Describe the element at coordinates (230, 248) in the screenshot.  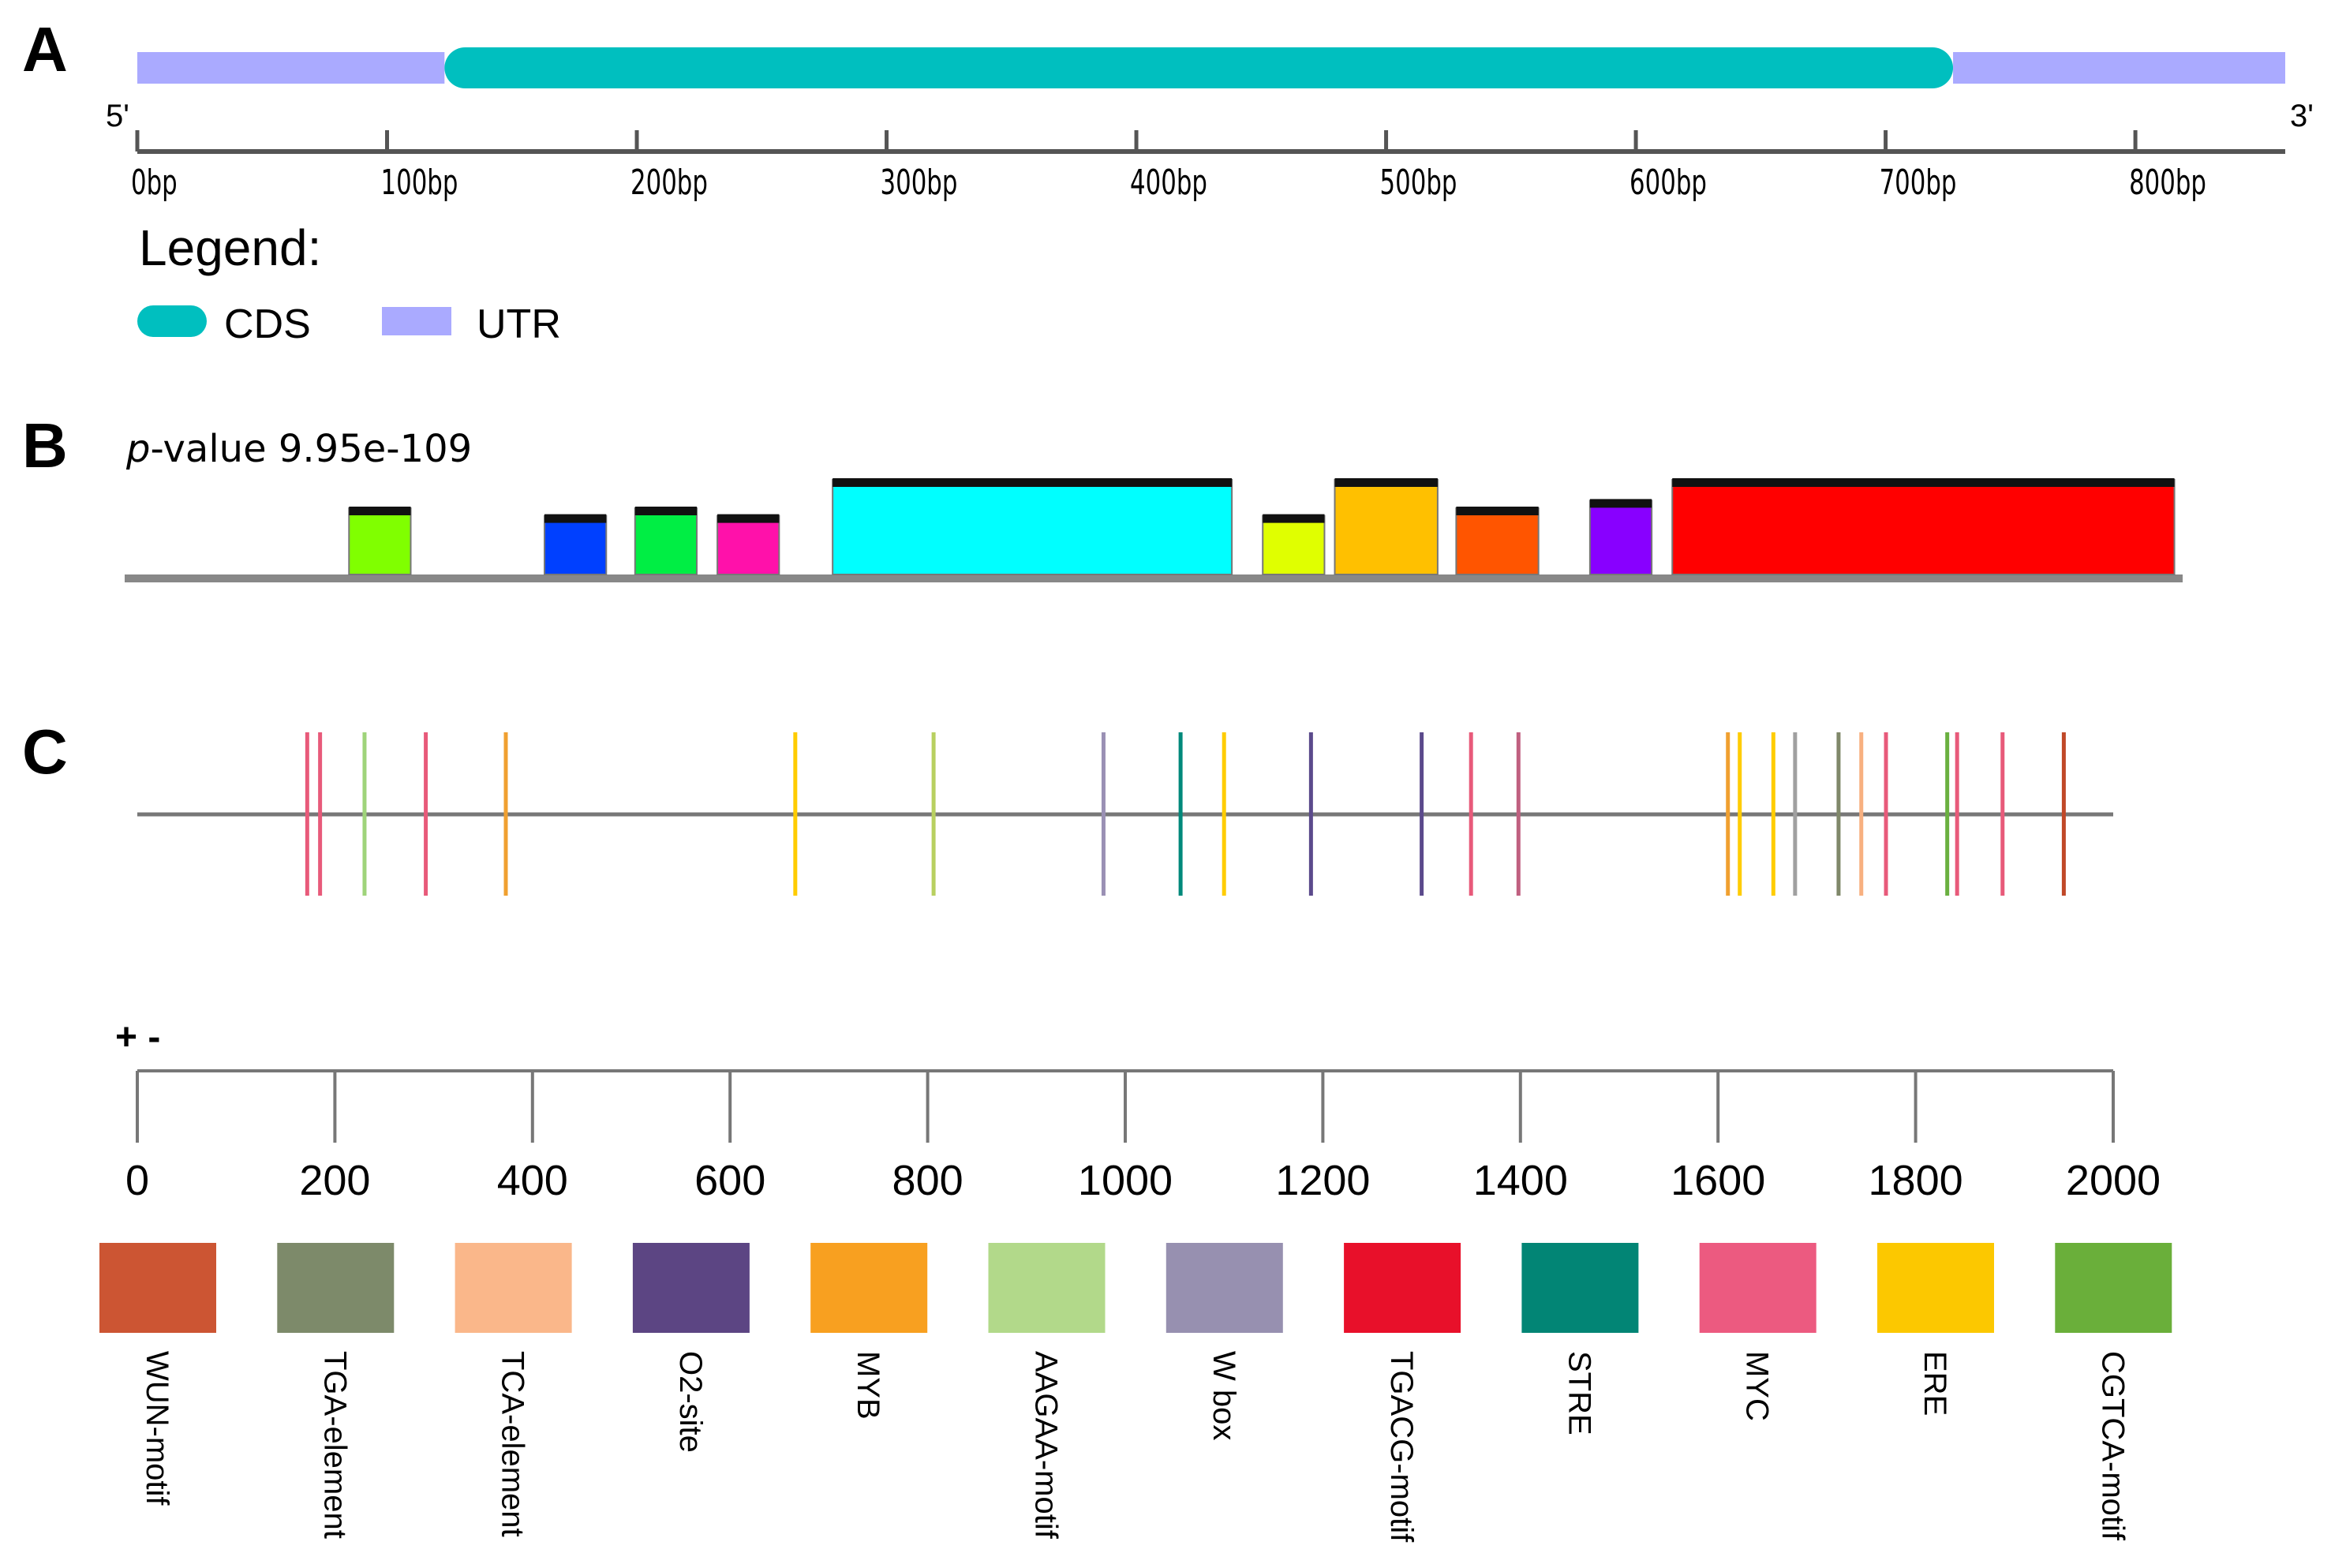
I see `legend-title: Legend:` at that location.